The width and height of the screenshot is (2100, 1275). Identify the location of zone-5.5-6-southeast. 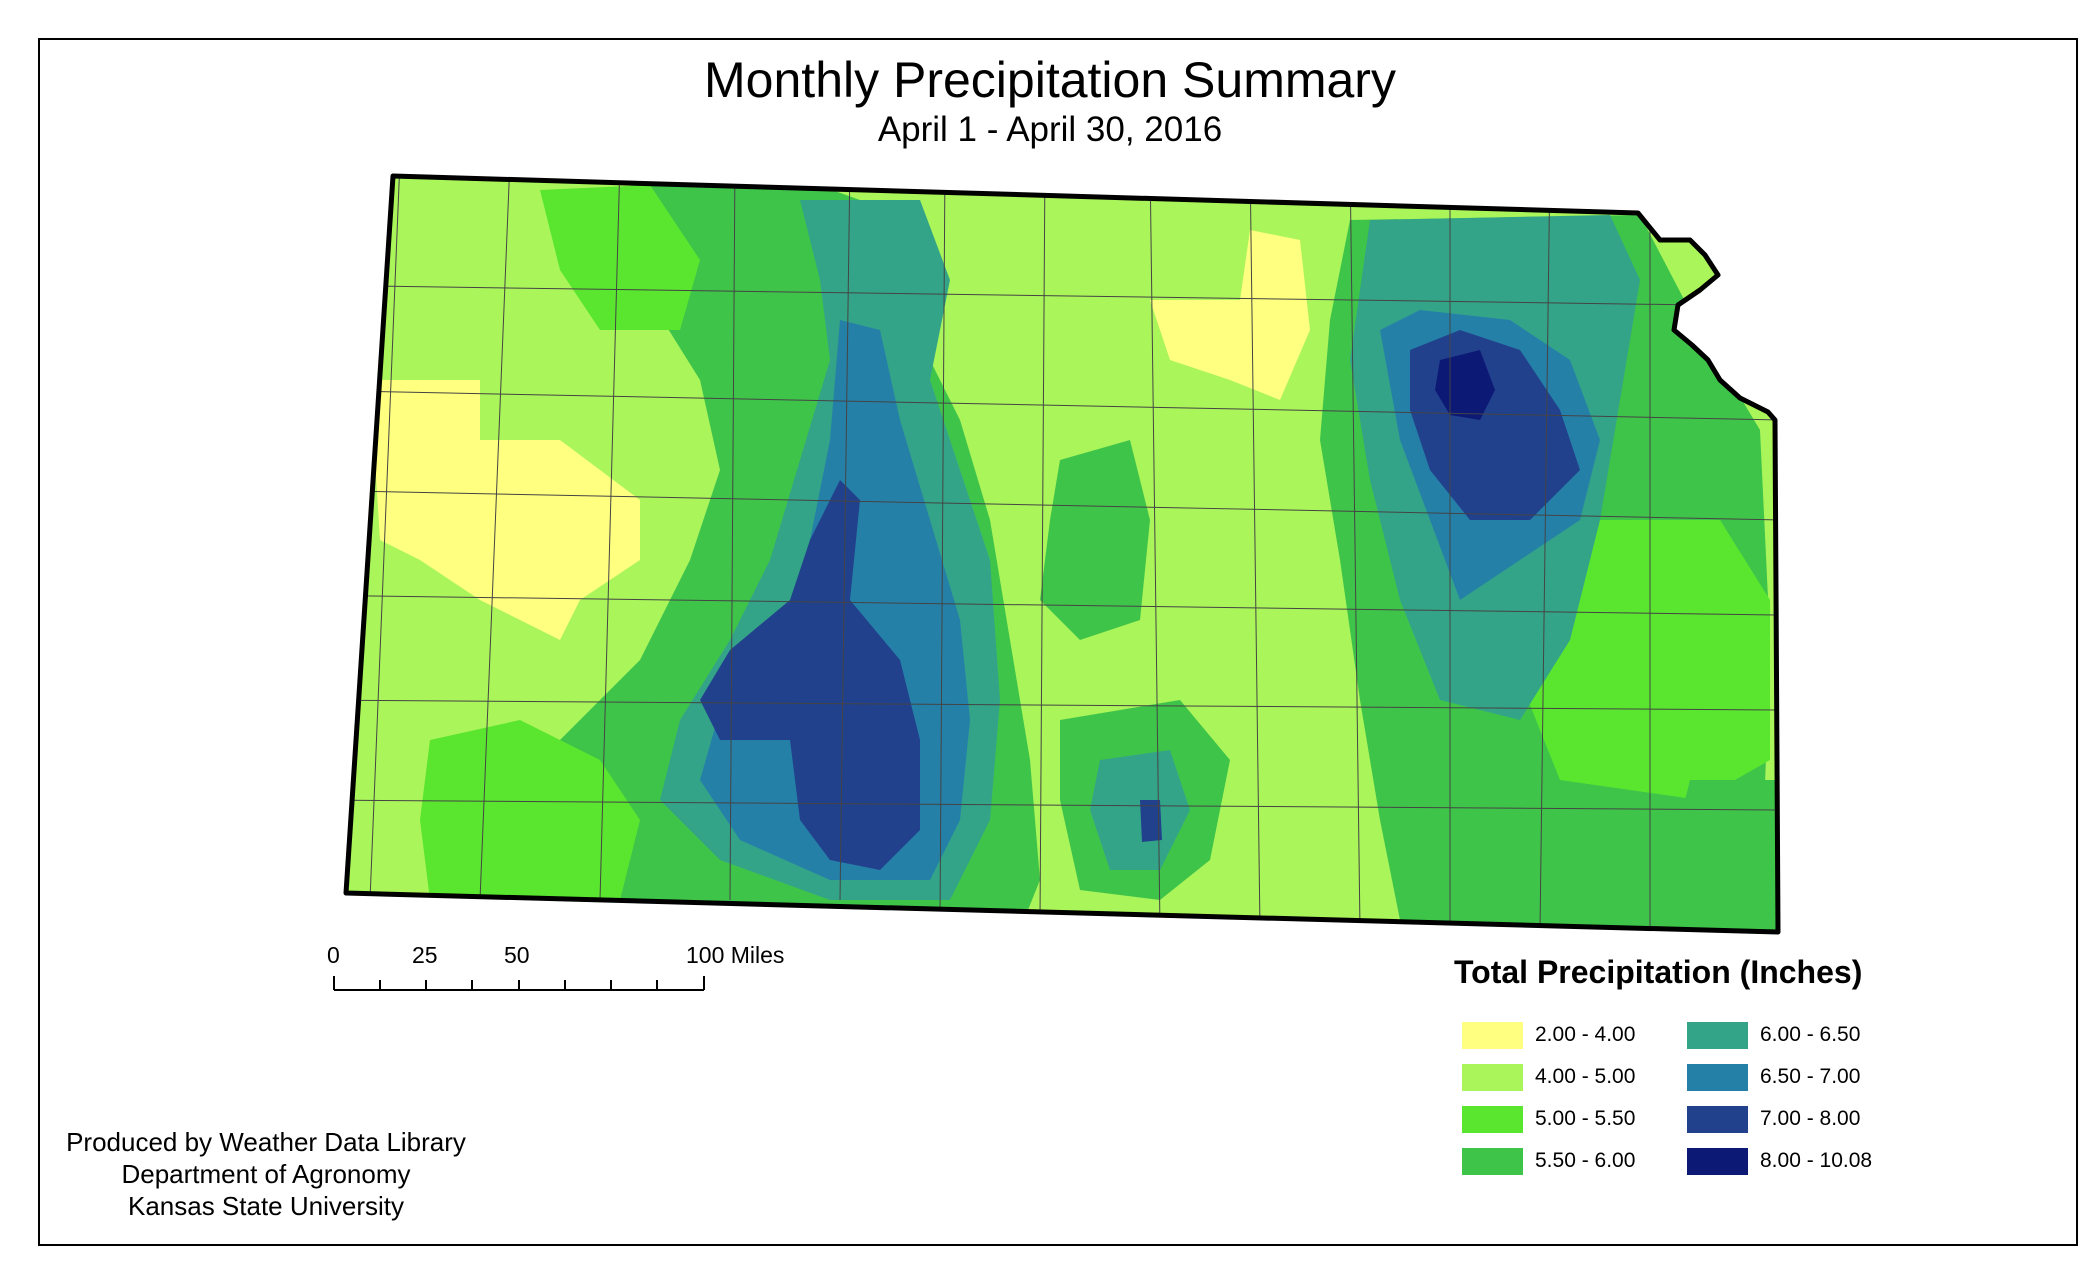
(1724, 856).